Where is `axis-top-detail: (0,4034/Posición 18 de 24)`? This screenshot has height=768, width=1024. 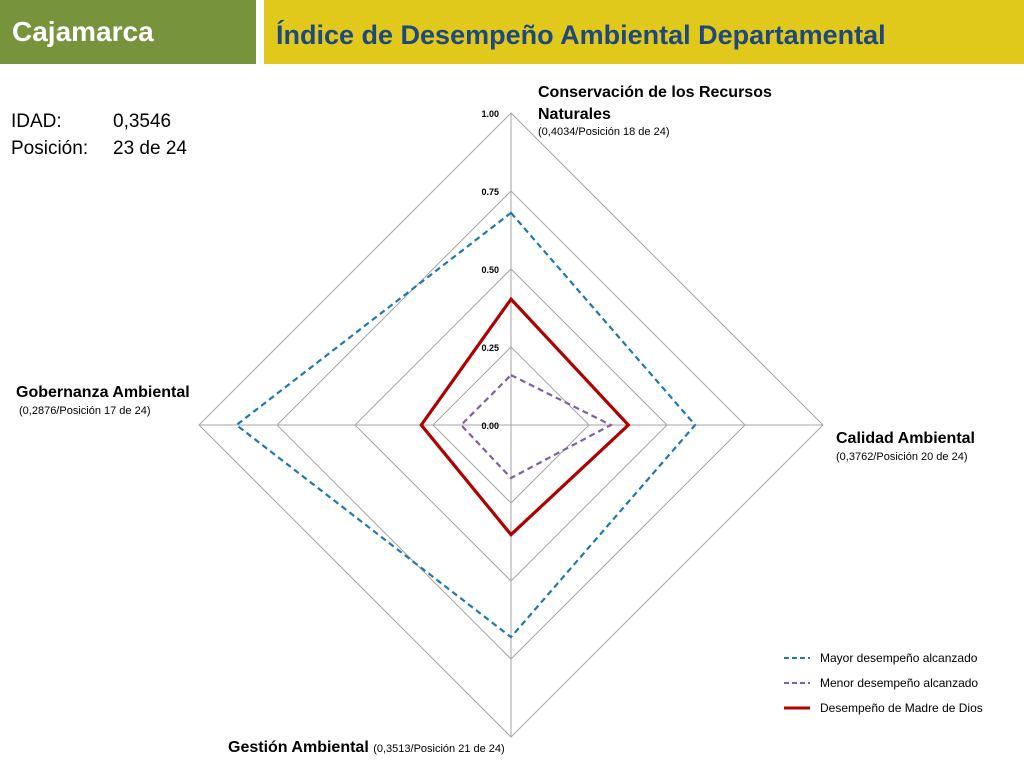
axis-top-detail: (0,4034/Posición 18 de 24) is located at coordinates (604, 132).